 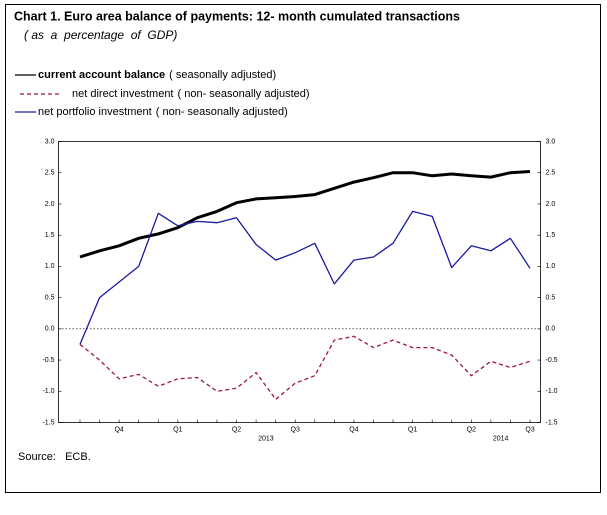 I want to click on source: Source: ECB., so click(x=54, y=457).